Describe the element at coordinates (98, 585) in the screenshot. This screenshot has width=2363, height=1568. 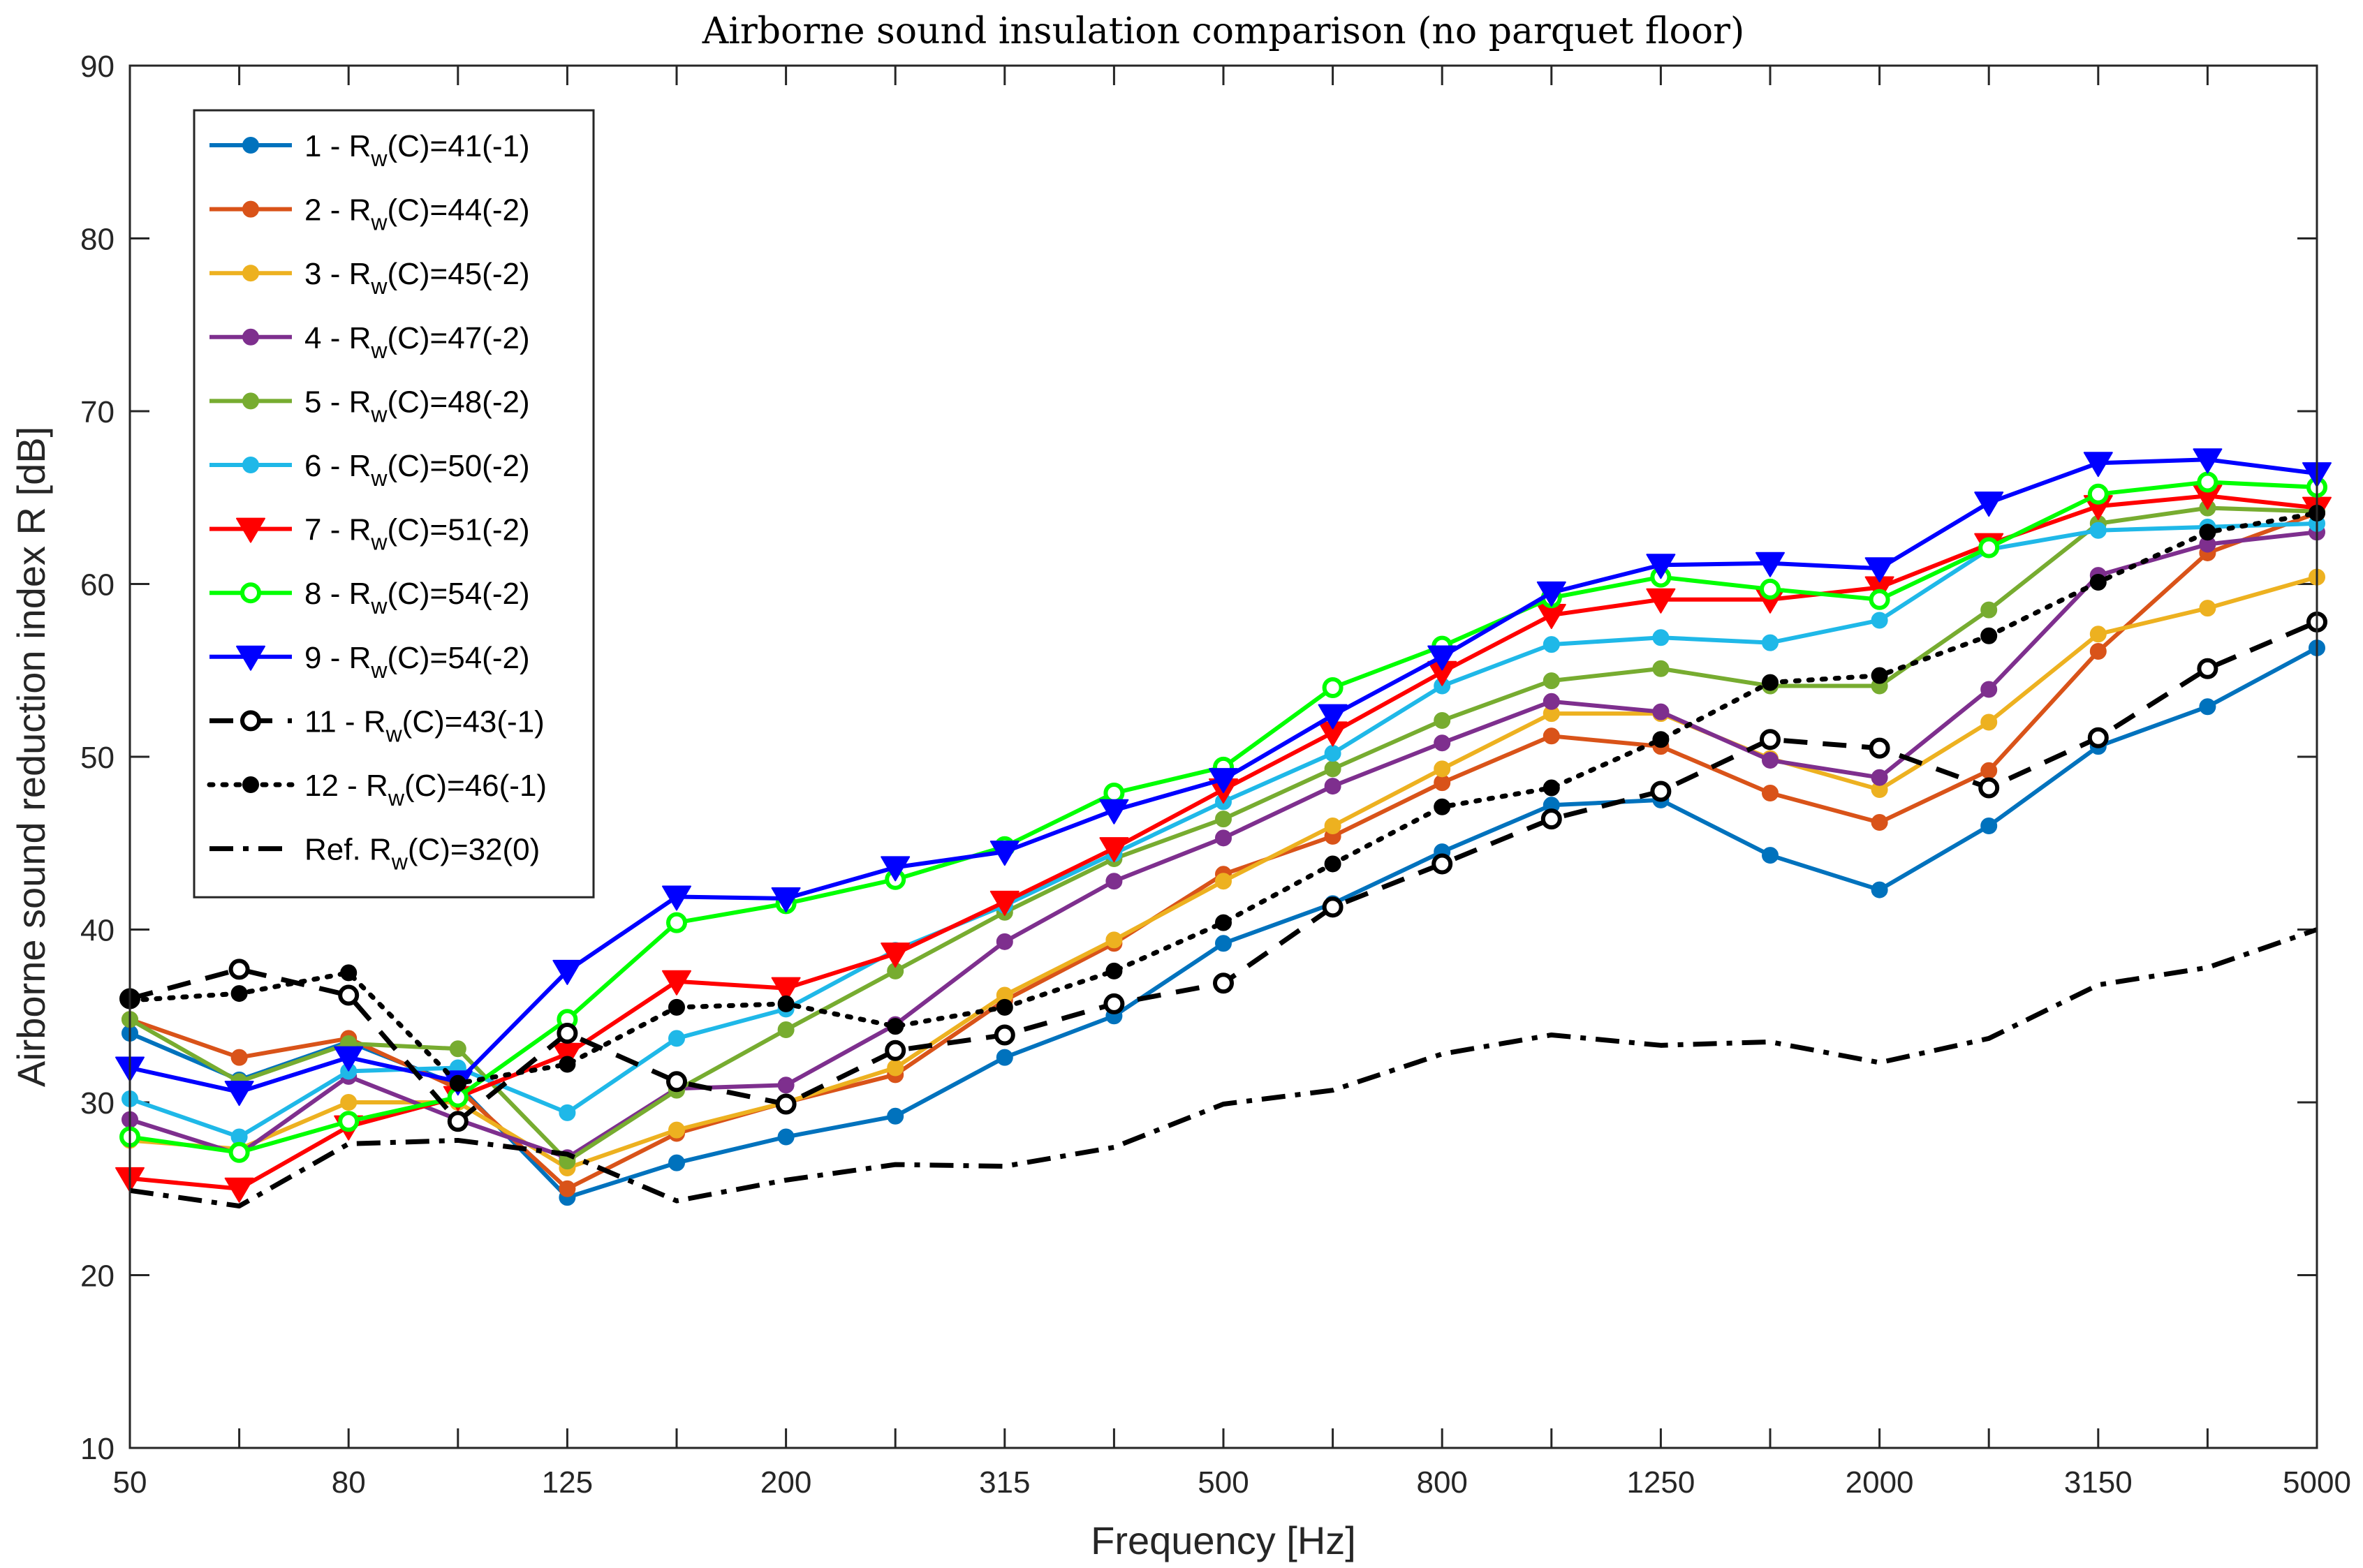
I see `y-tick-label: 60` at that location.